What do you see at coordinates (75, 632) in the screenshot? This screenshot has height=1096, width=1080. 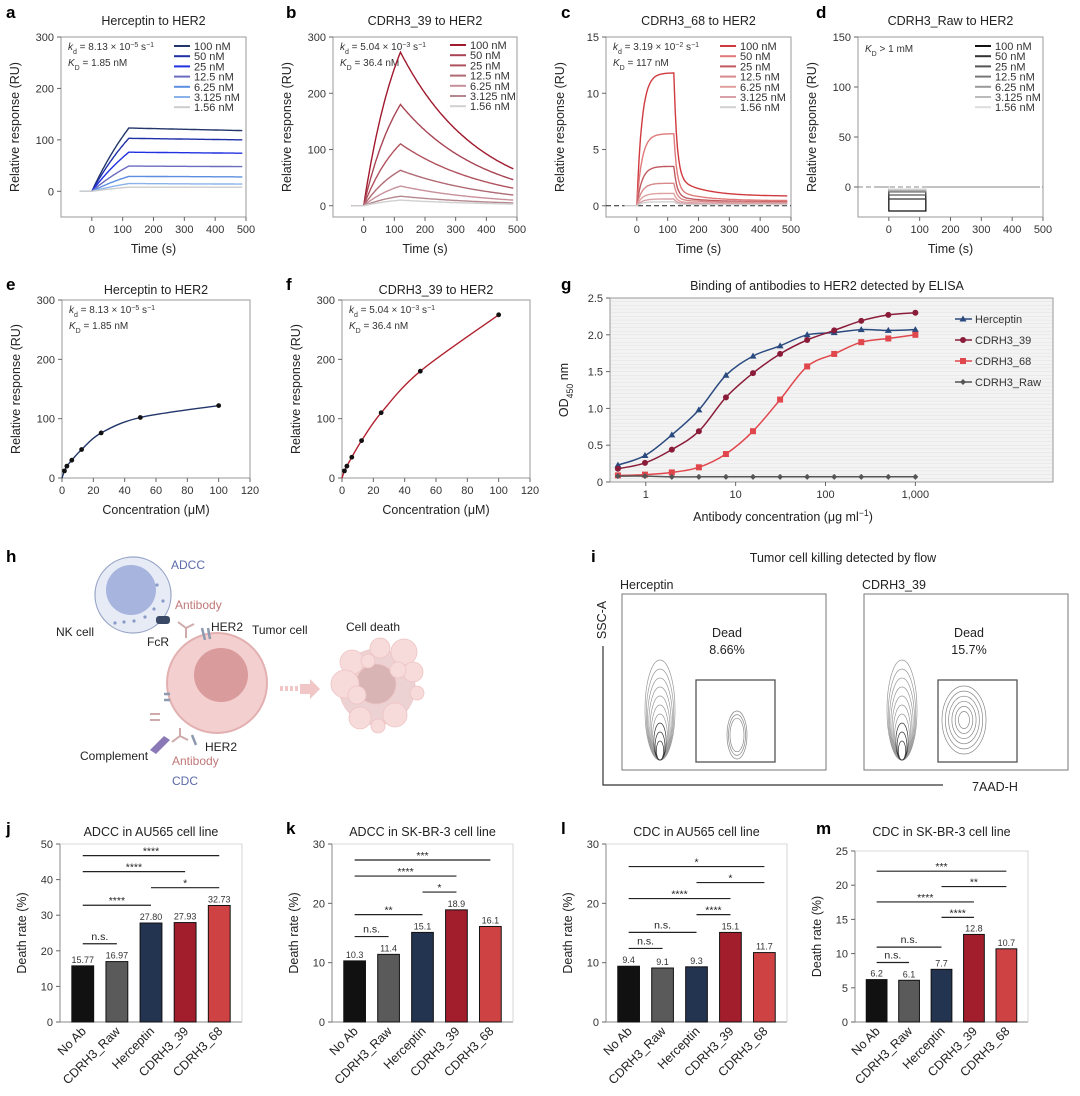 I see `nk-cell-label: NK cell` at bounding box center [75, 632].